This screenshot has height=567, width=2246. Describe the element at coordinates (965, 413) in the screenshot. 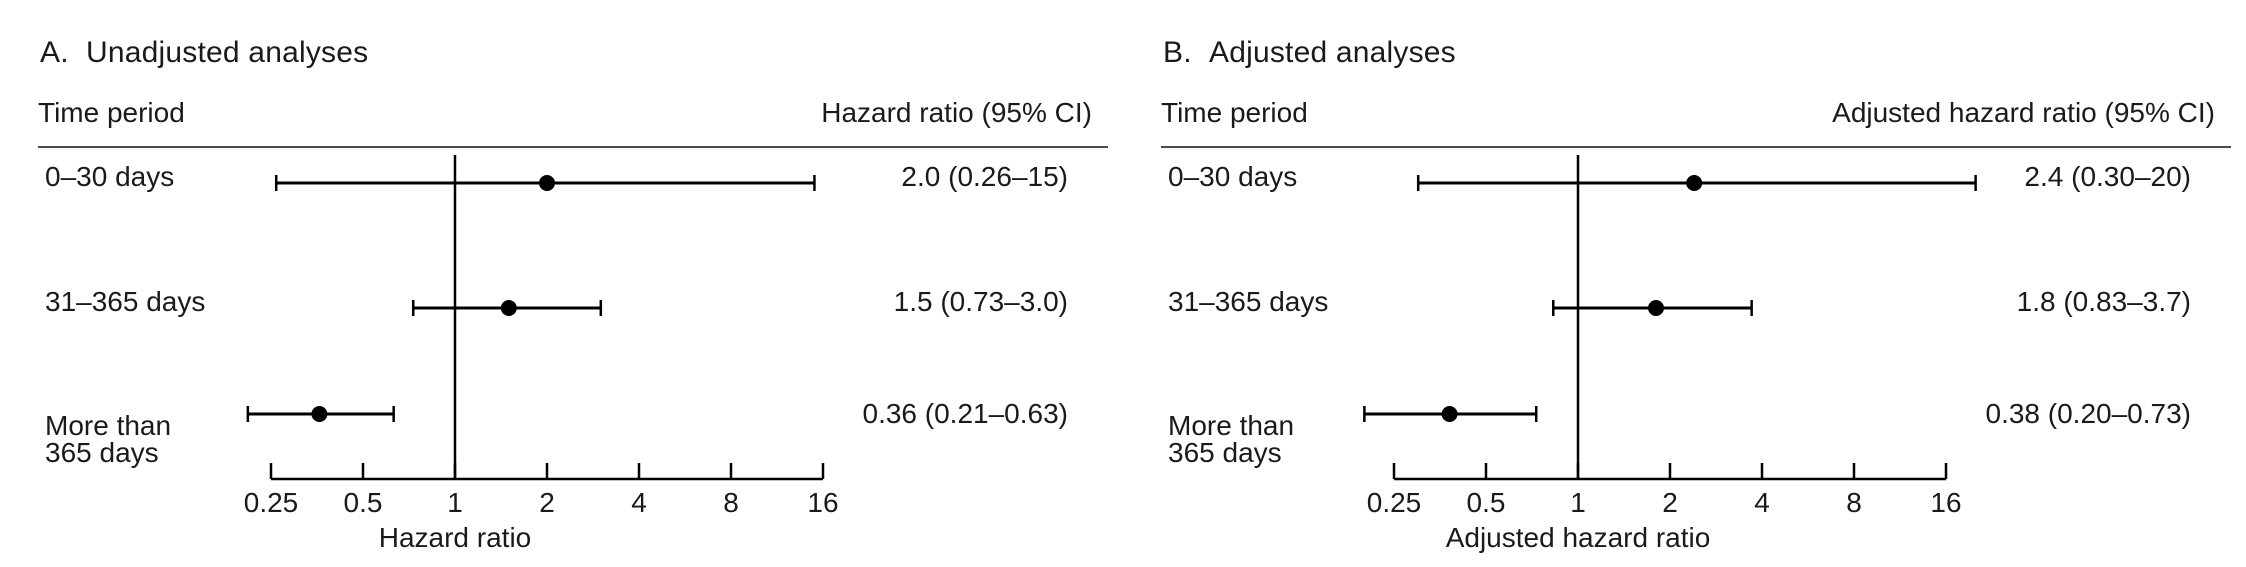

I see `row-value: 0.36 (0.21–0.63)` at that location.